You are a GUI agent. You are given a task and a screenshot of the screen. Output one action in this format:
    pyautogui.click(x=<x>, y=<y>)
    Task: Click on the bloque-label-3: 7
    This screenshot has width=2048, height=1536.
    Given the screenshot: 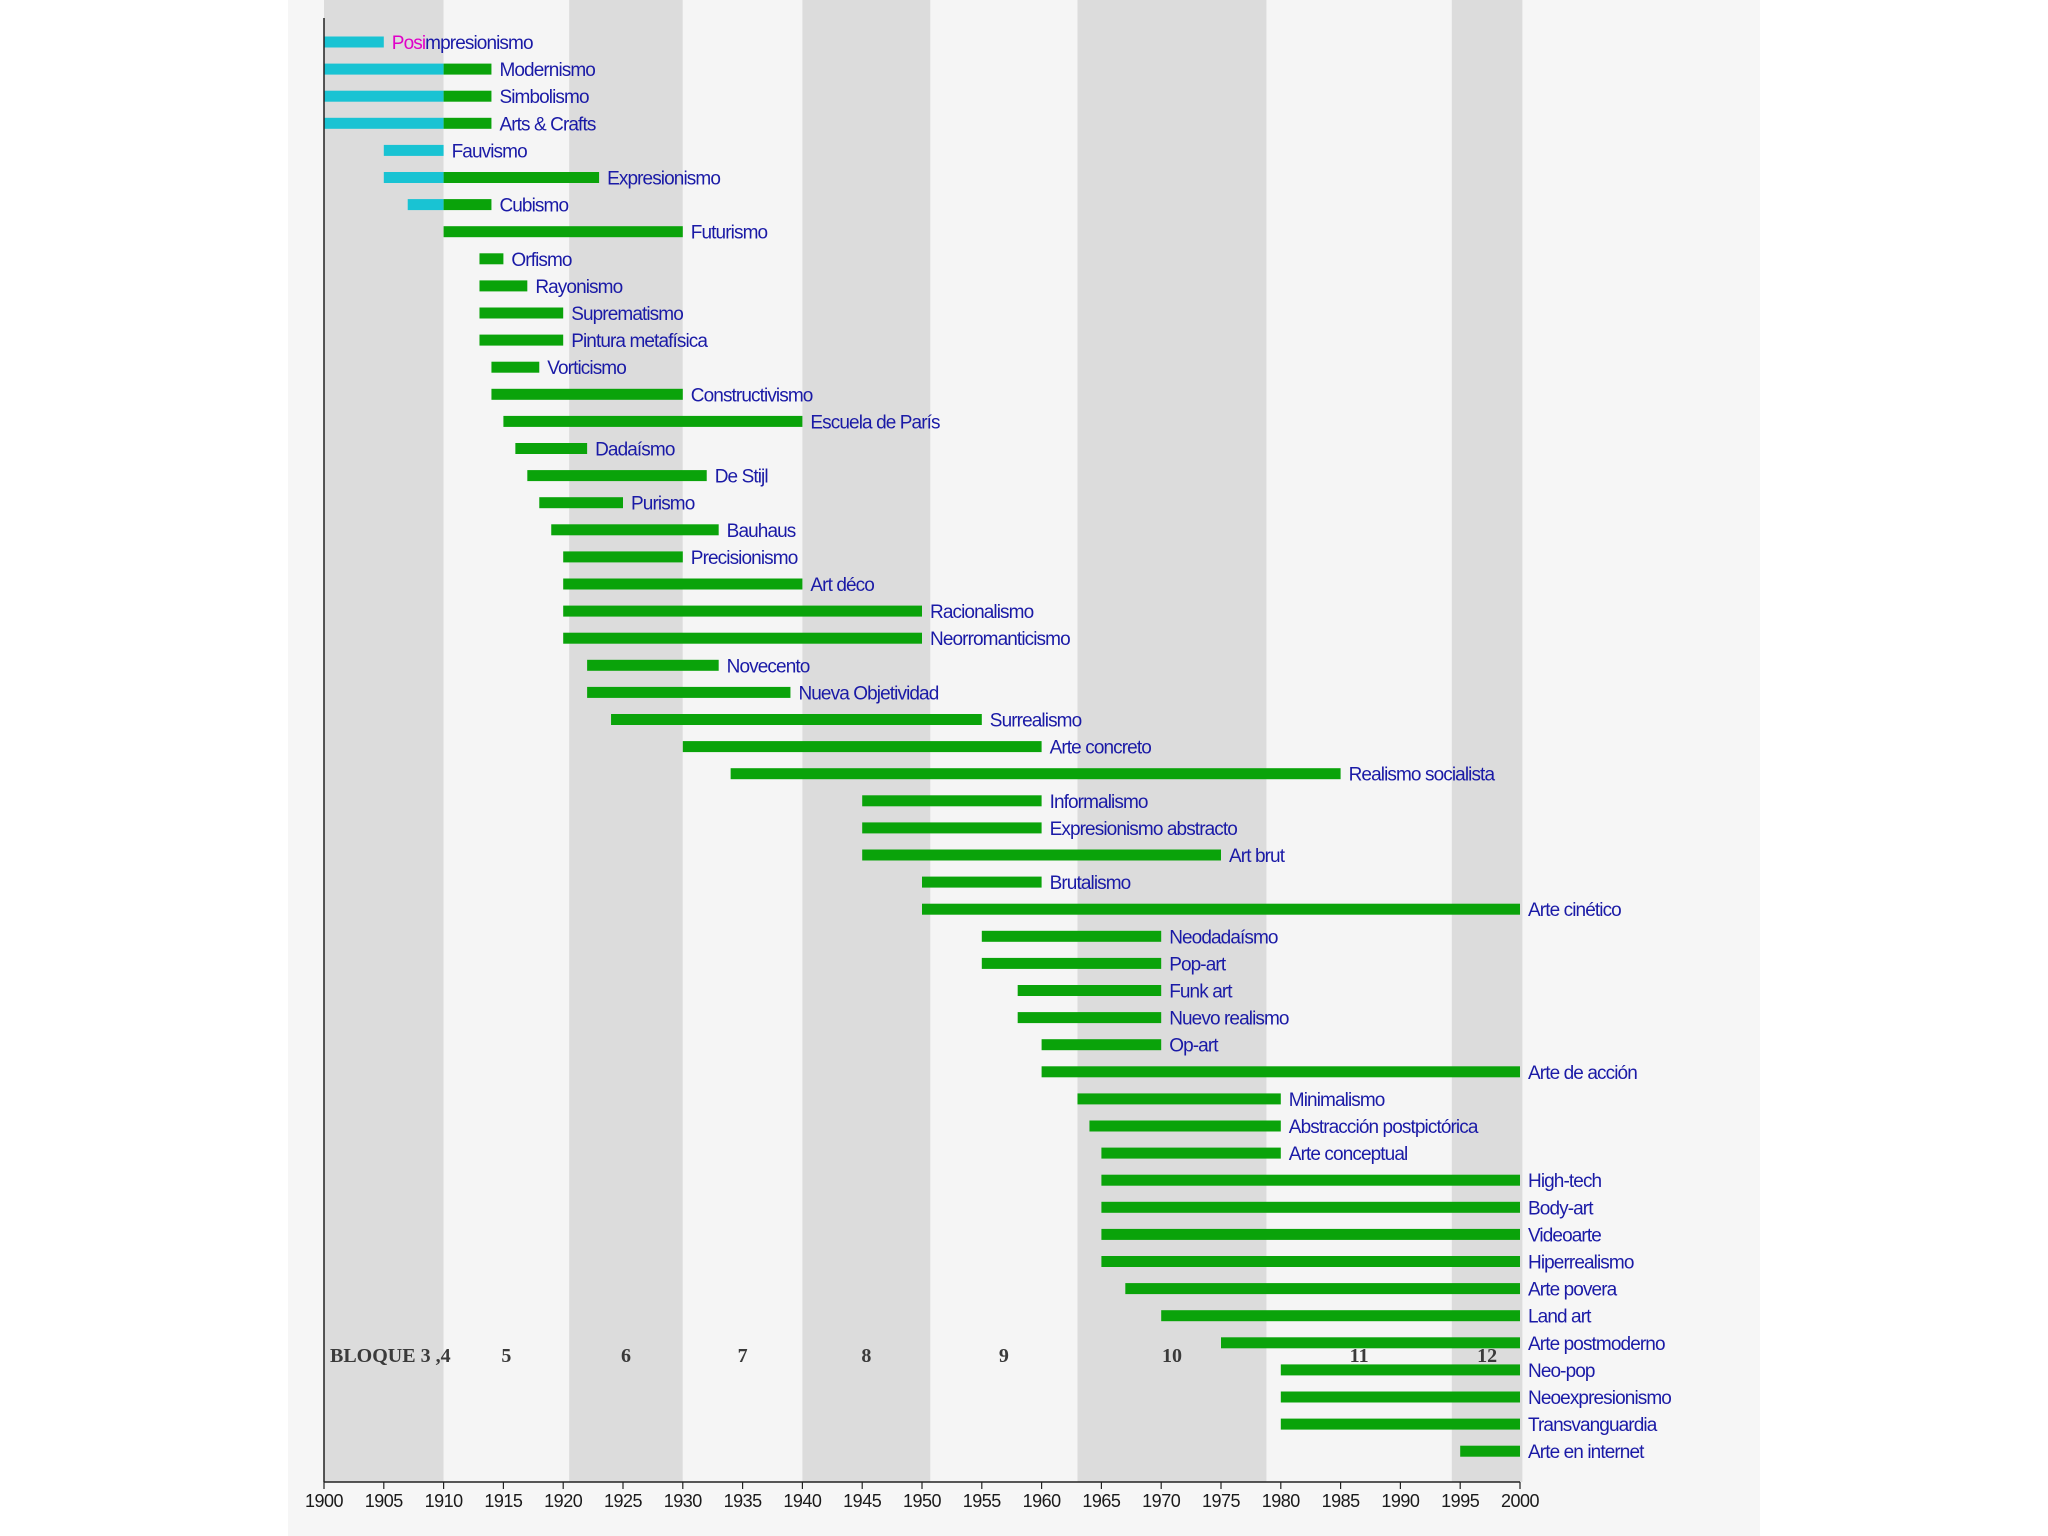 What is the action you would take?
    pyautogui.click(x=743, y=1356)
    